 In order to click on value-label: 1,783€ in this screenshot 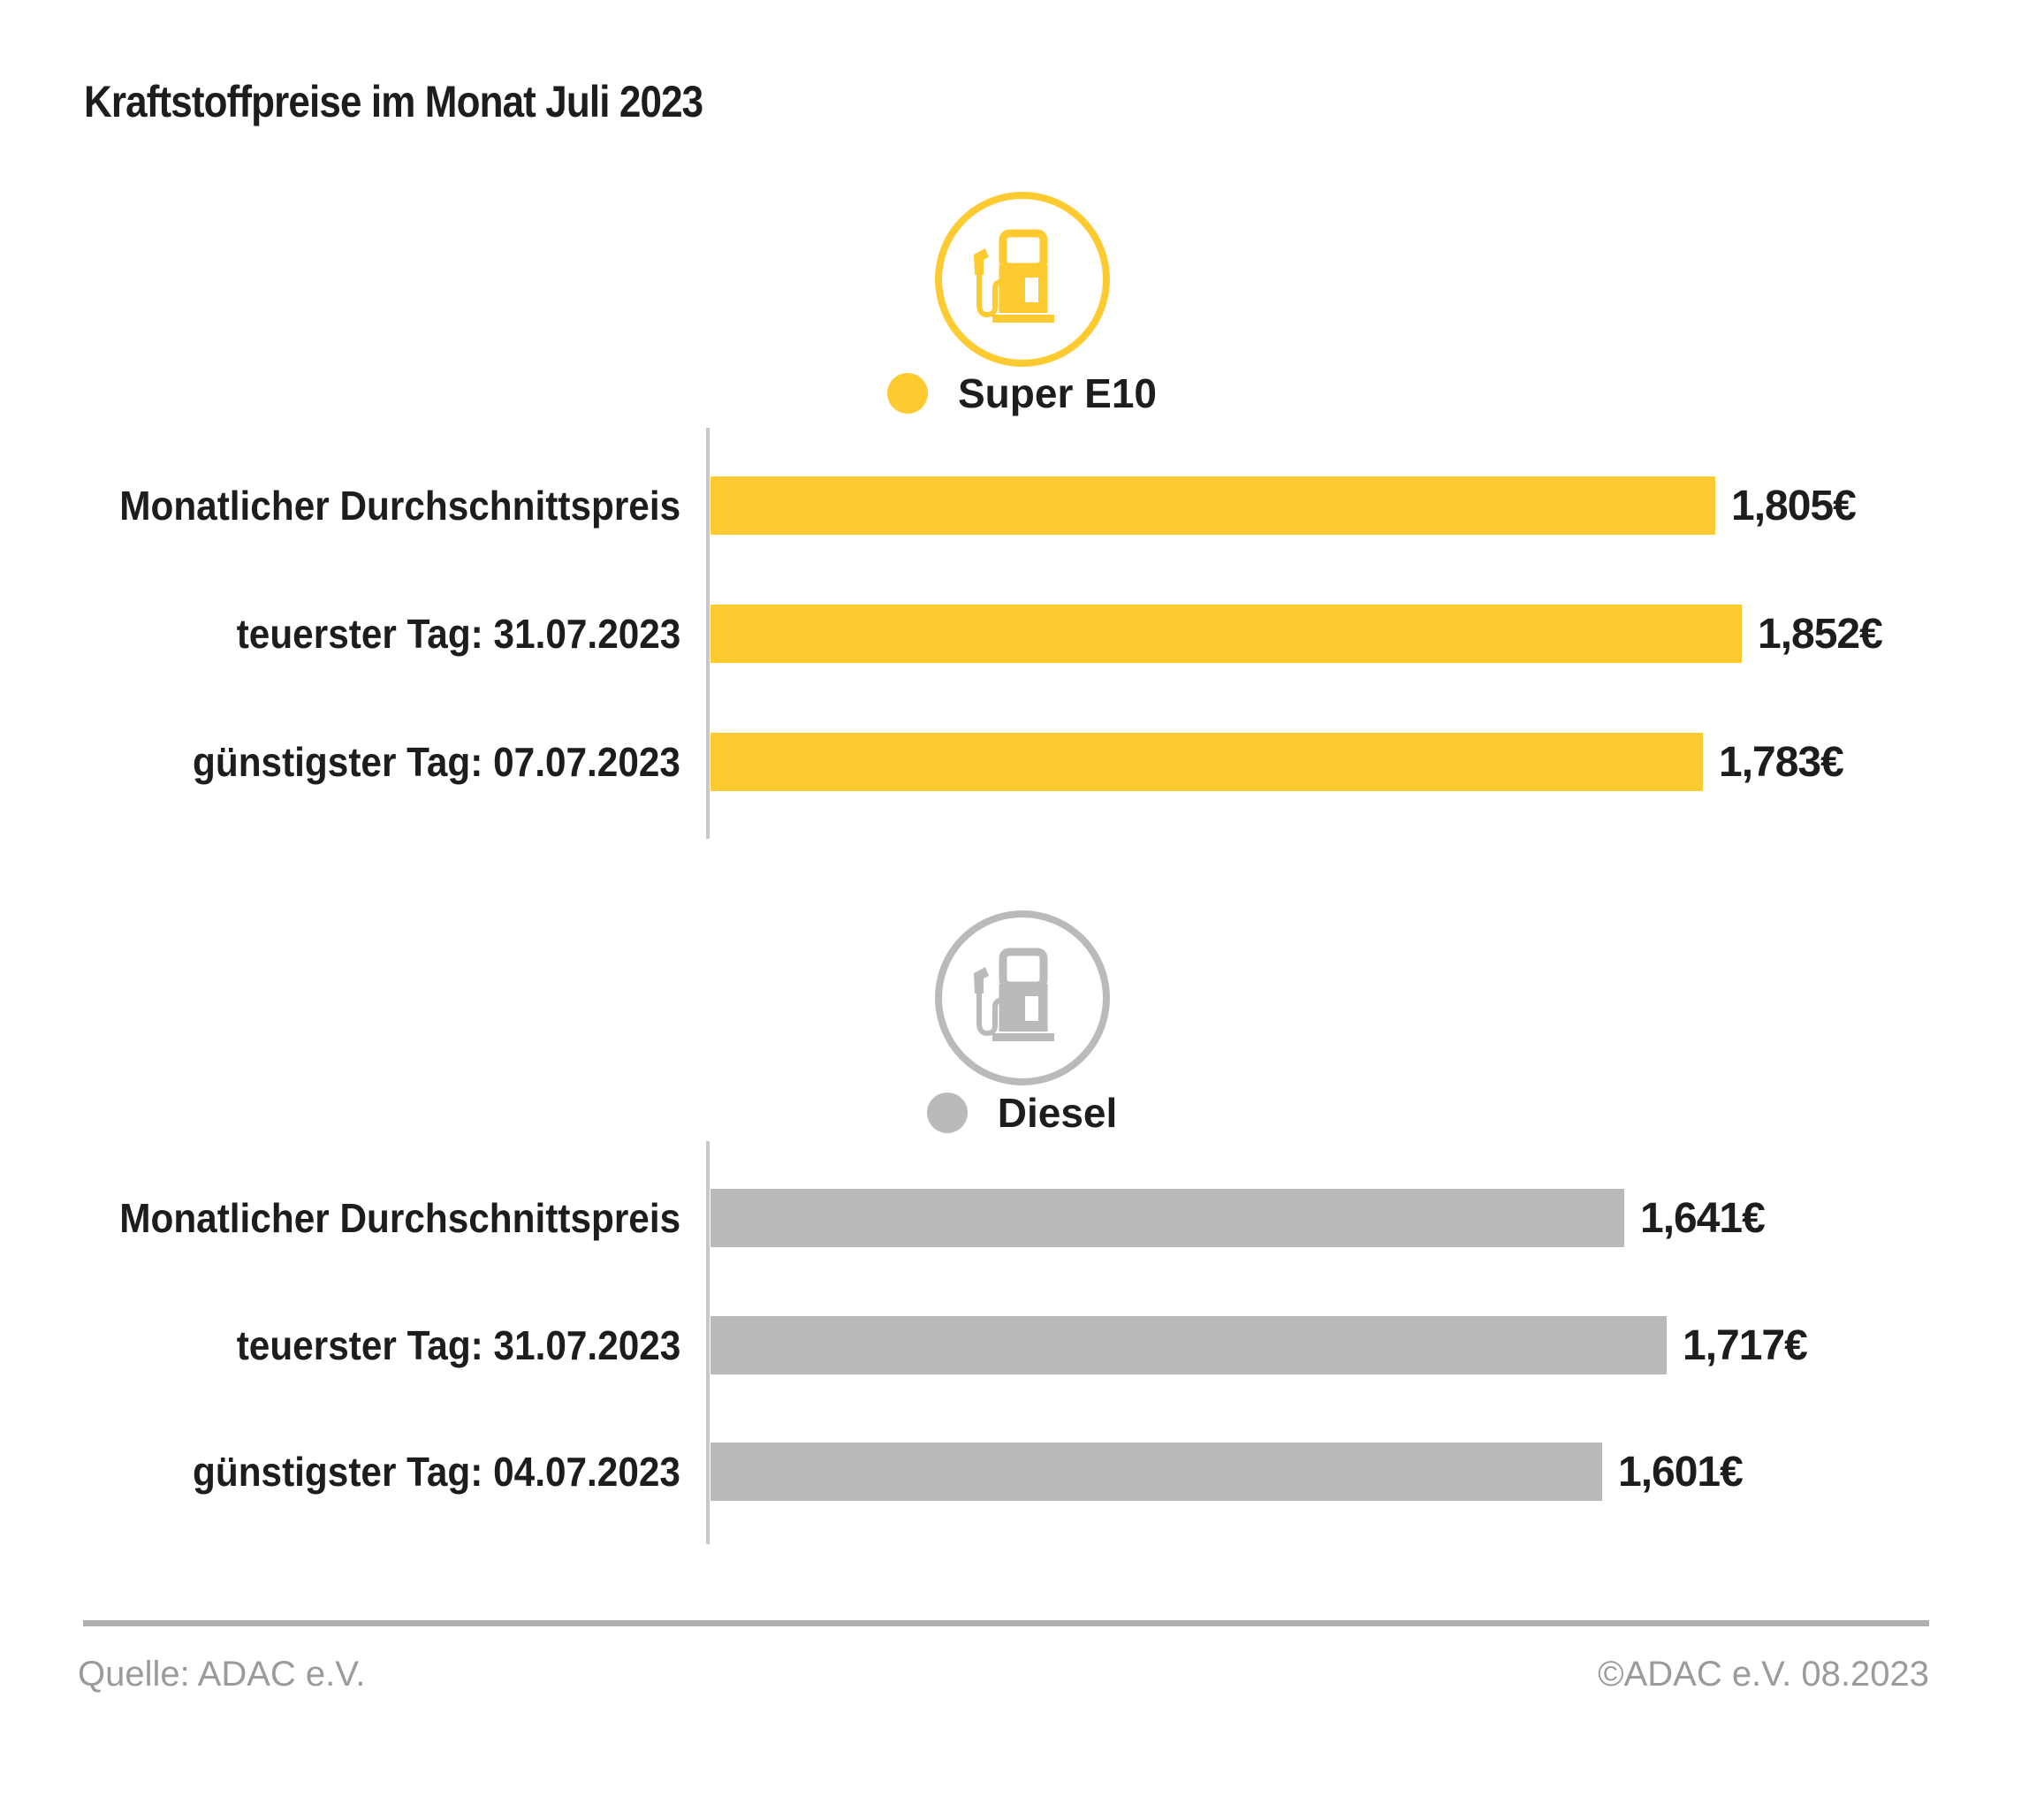, I will do `click(1781, 762)`.